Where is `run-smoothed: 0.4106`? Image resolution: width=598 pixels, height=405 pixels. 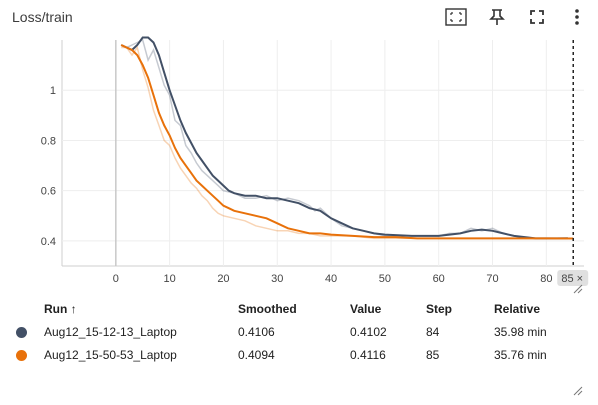
run-smoothed: 0.4106 is located at coordinates (256, 331).